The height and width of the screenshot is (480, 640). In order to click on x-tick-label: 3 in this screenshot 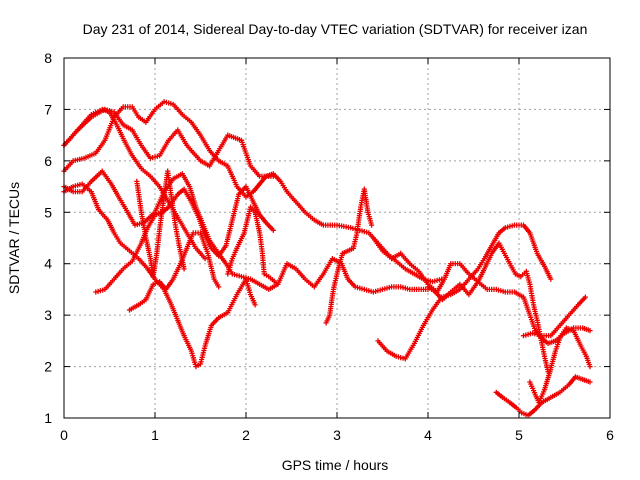, I will do `click(337, 435)`.